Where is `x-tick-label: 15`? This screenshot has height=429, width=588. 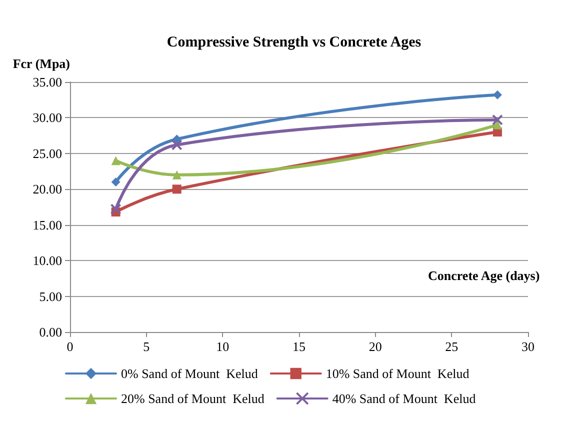 x-tick-label: 15 is located at coordinates (299, 346).